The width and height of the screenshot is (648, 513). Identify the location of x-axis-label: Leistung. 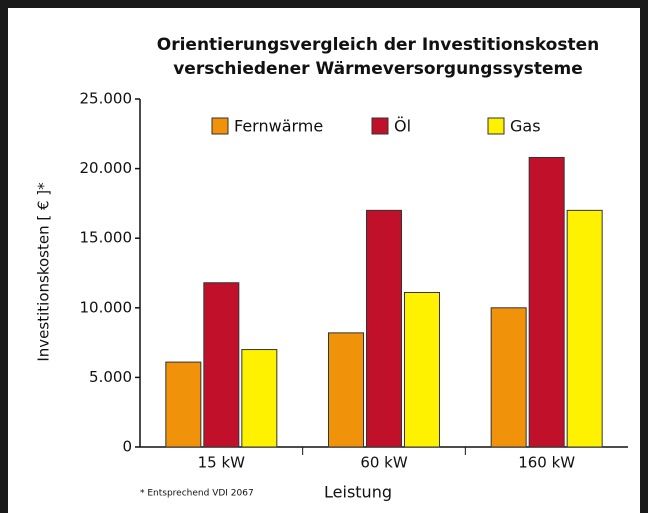
(358, 492).